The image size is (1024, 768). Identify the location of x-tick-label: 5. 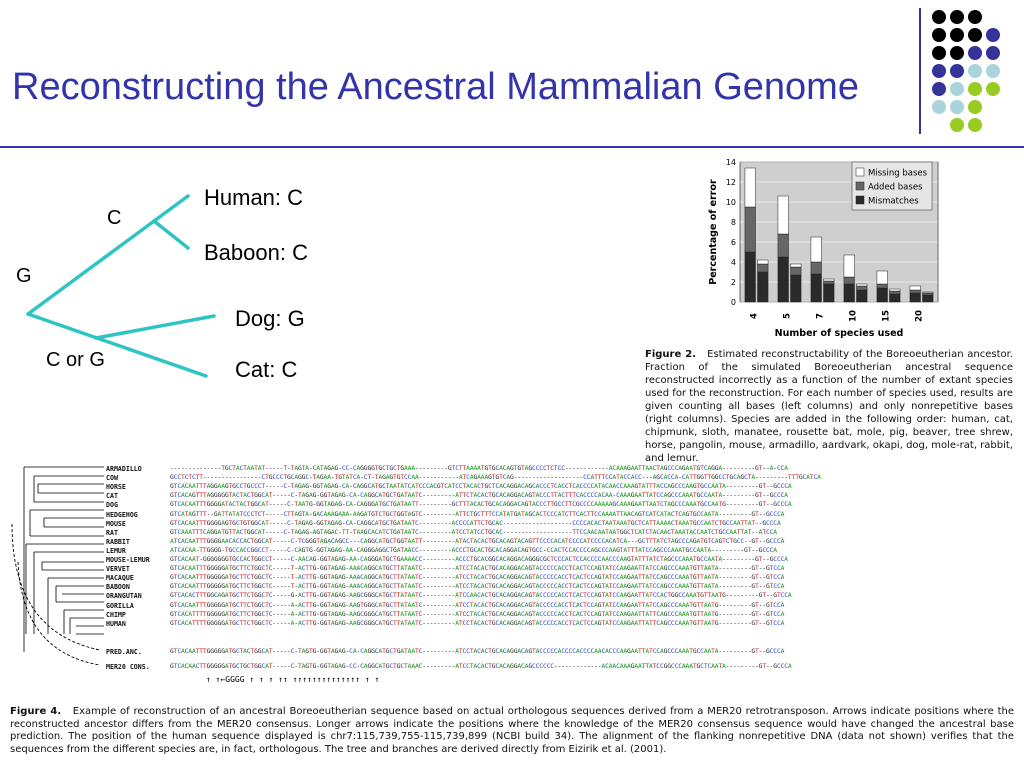
(788, 316).